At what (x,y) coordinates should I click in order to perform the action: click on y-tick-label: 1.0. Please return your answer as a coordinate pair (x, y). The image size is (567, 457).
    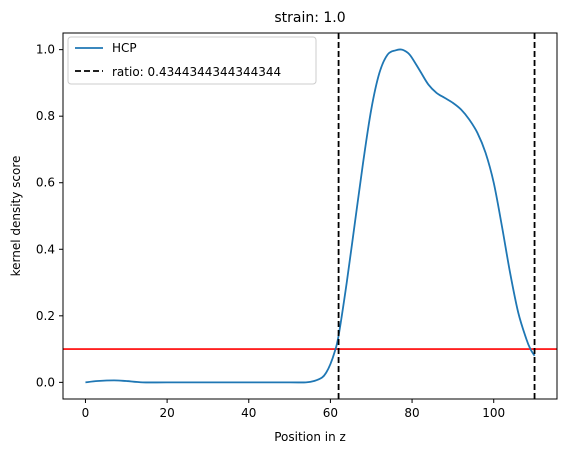
    Looking at the image, I should click on (45, 50).